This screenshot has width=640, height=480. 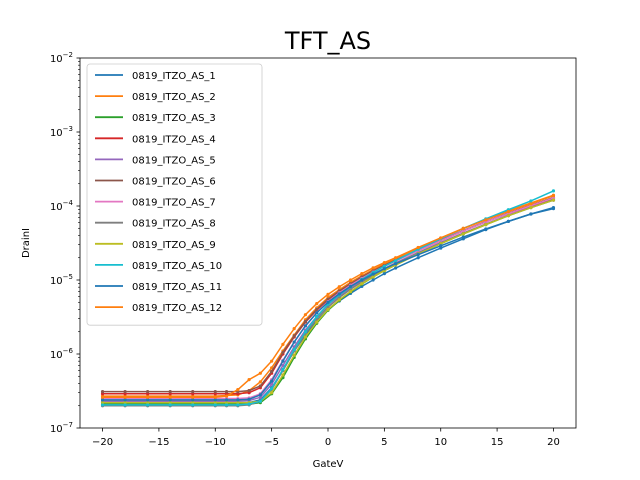 I want to click on legend-label: 0819_ITZO_AS_1, so click(x=174, y=76).